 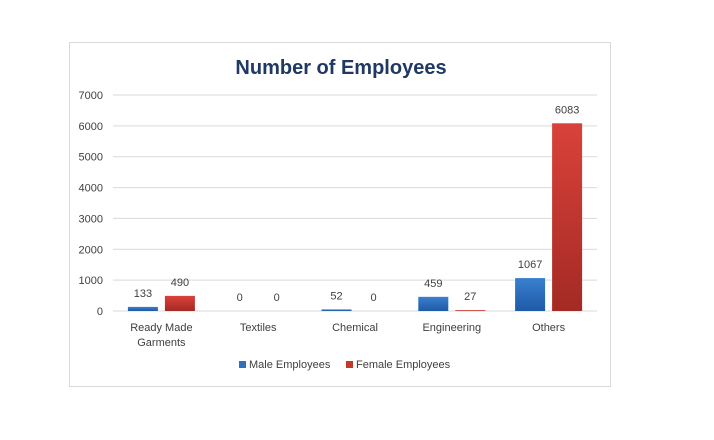 I want to click on data-label: 490, so click(x=180, y=283).